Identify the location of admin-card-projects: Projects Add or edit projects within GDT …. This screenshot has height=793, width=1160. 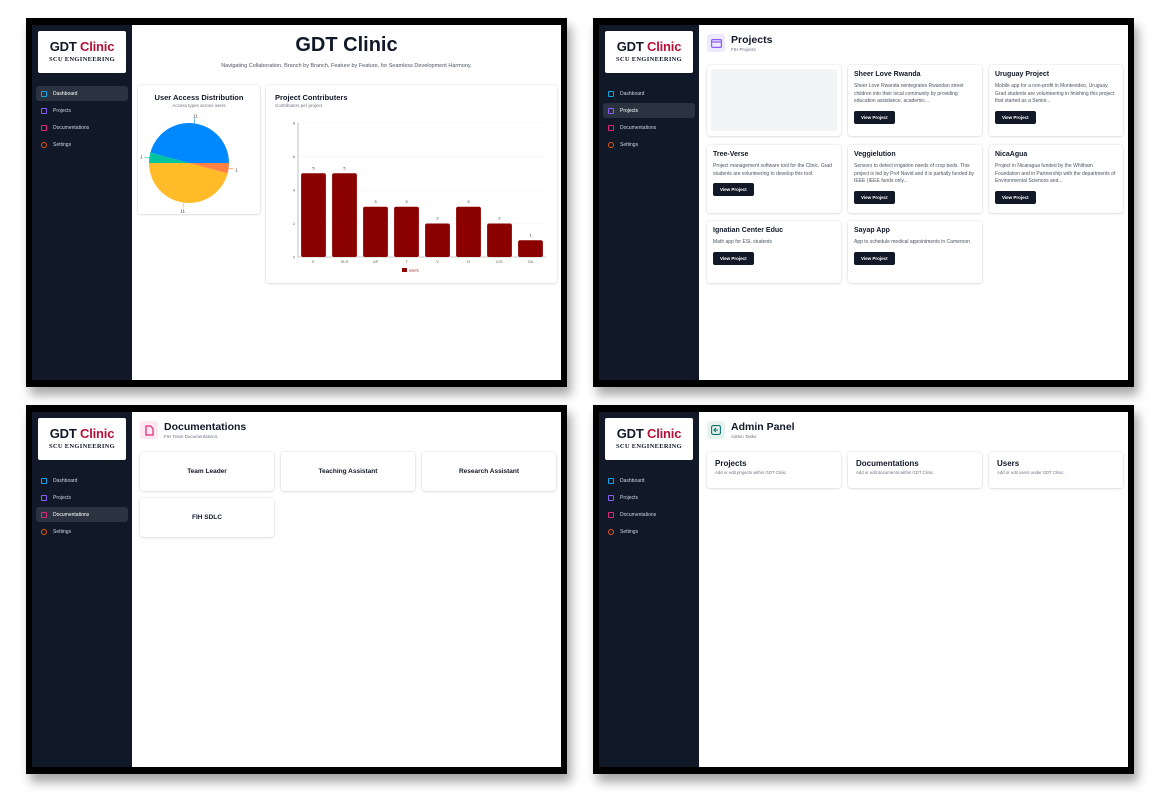
(774, 470).